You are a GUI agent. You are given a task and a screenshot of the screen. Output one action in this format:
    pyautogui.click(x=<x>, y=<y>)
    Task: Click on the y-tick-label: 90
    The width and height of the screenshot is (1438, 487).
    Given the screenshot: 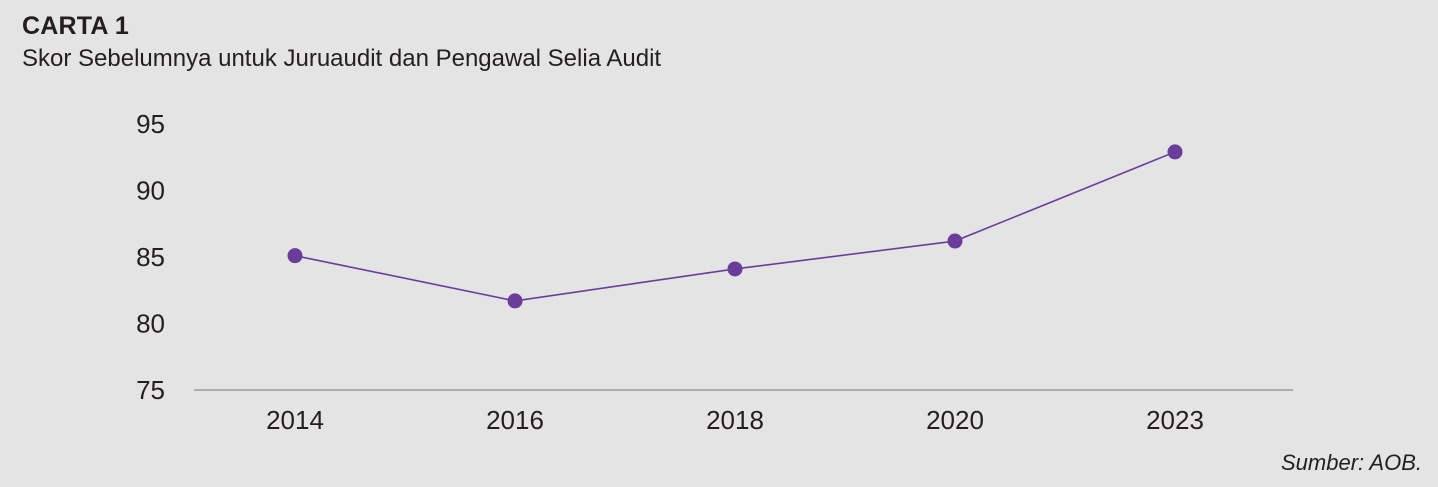 What is the action you would take?
    pyautogui.click(x=150, y=191)
    